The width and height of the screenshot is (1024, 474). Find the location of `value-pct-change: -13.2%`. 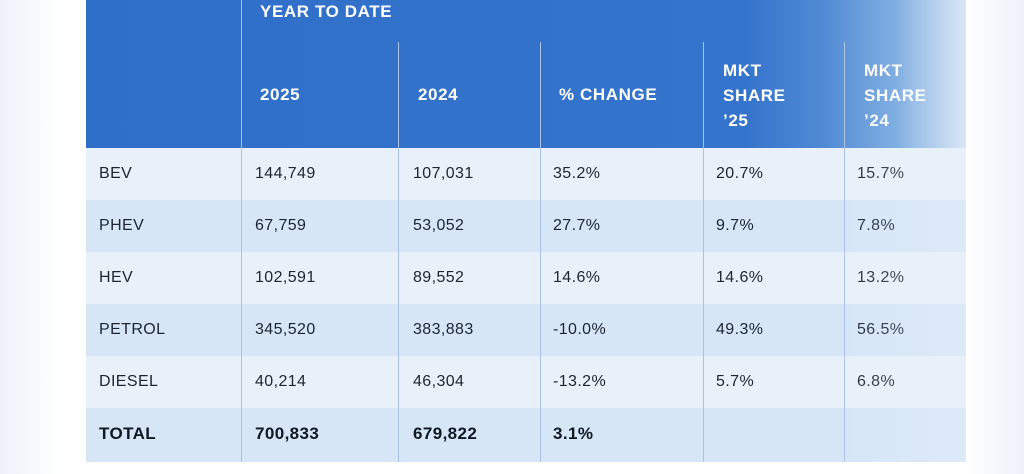

value-pct-change: -13.2% is located at coordinates (580, 381).